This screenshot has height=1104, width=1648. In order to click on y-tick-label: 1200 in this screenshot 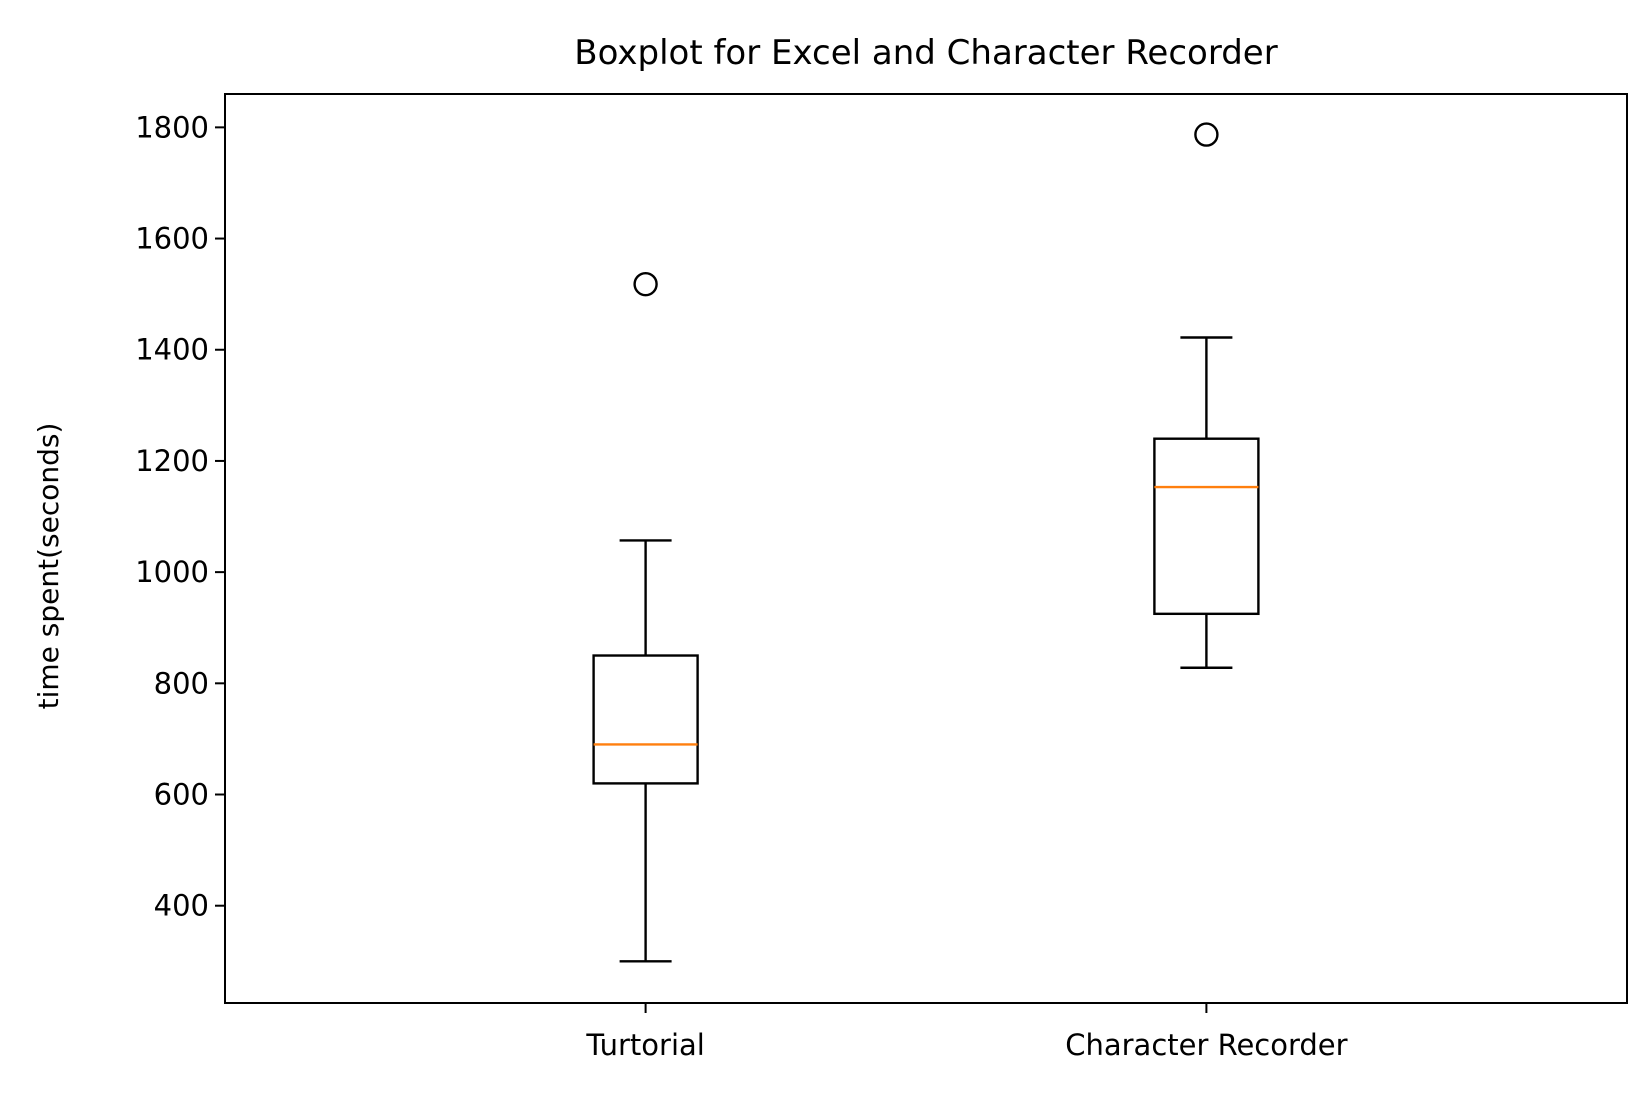, I will do `click(172, 461)`.